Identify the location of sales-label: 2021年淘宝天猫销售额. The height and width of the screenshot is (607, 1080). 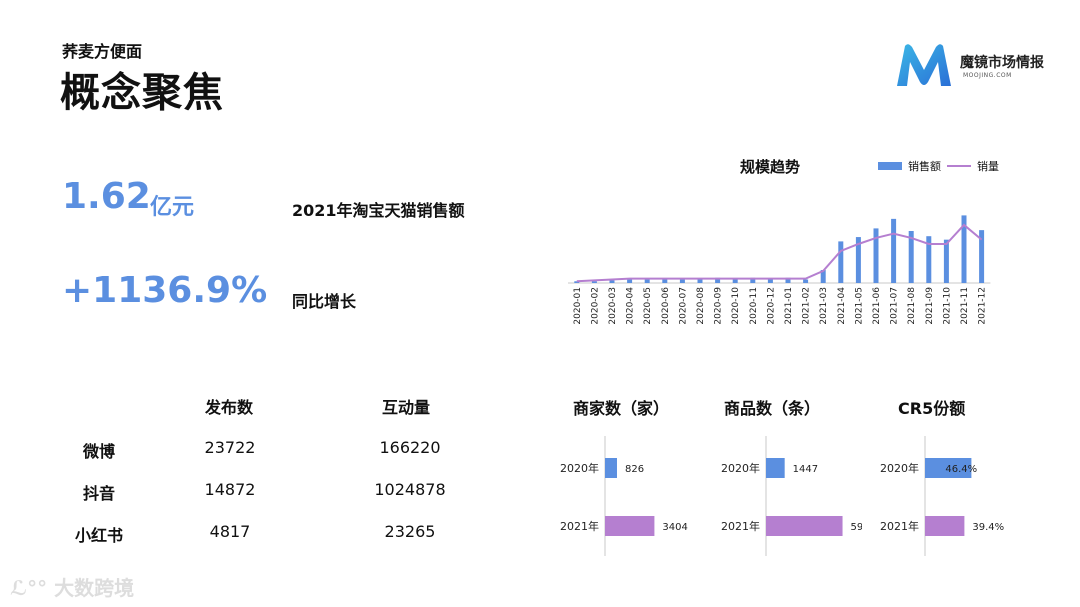
(378, 210).